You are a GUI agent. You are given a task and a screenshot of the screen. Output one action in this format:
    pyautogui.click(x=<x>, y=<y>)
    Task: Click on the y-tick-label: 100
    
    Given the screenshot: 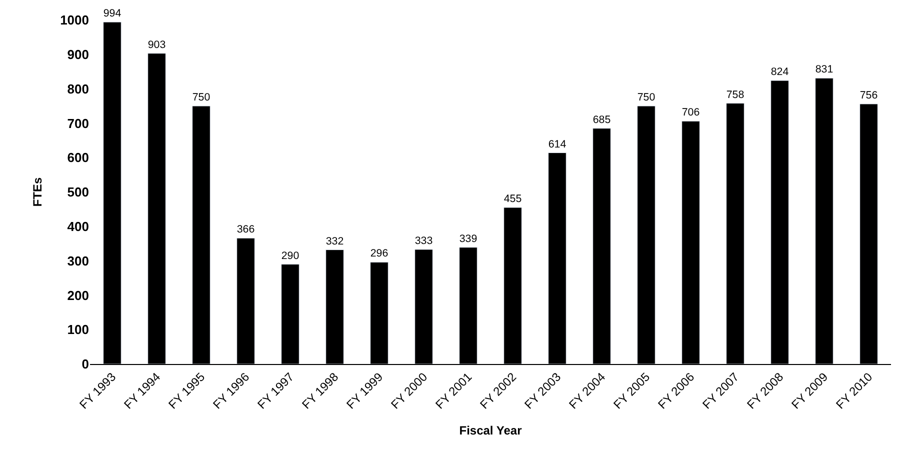 What is the action you would take?
    pyautogui.click(x=78, y=330)
    